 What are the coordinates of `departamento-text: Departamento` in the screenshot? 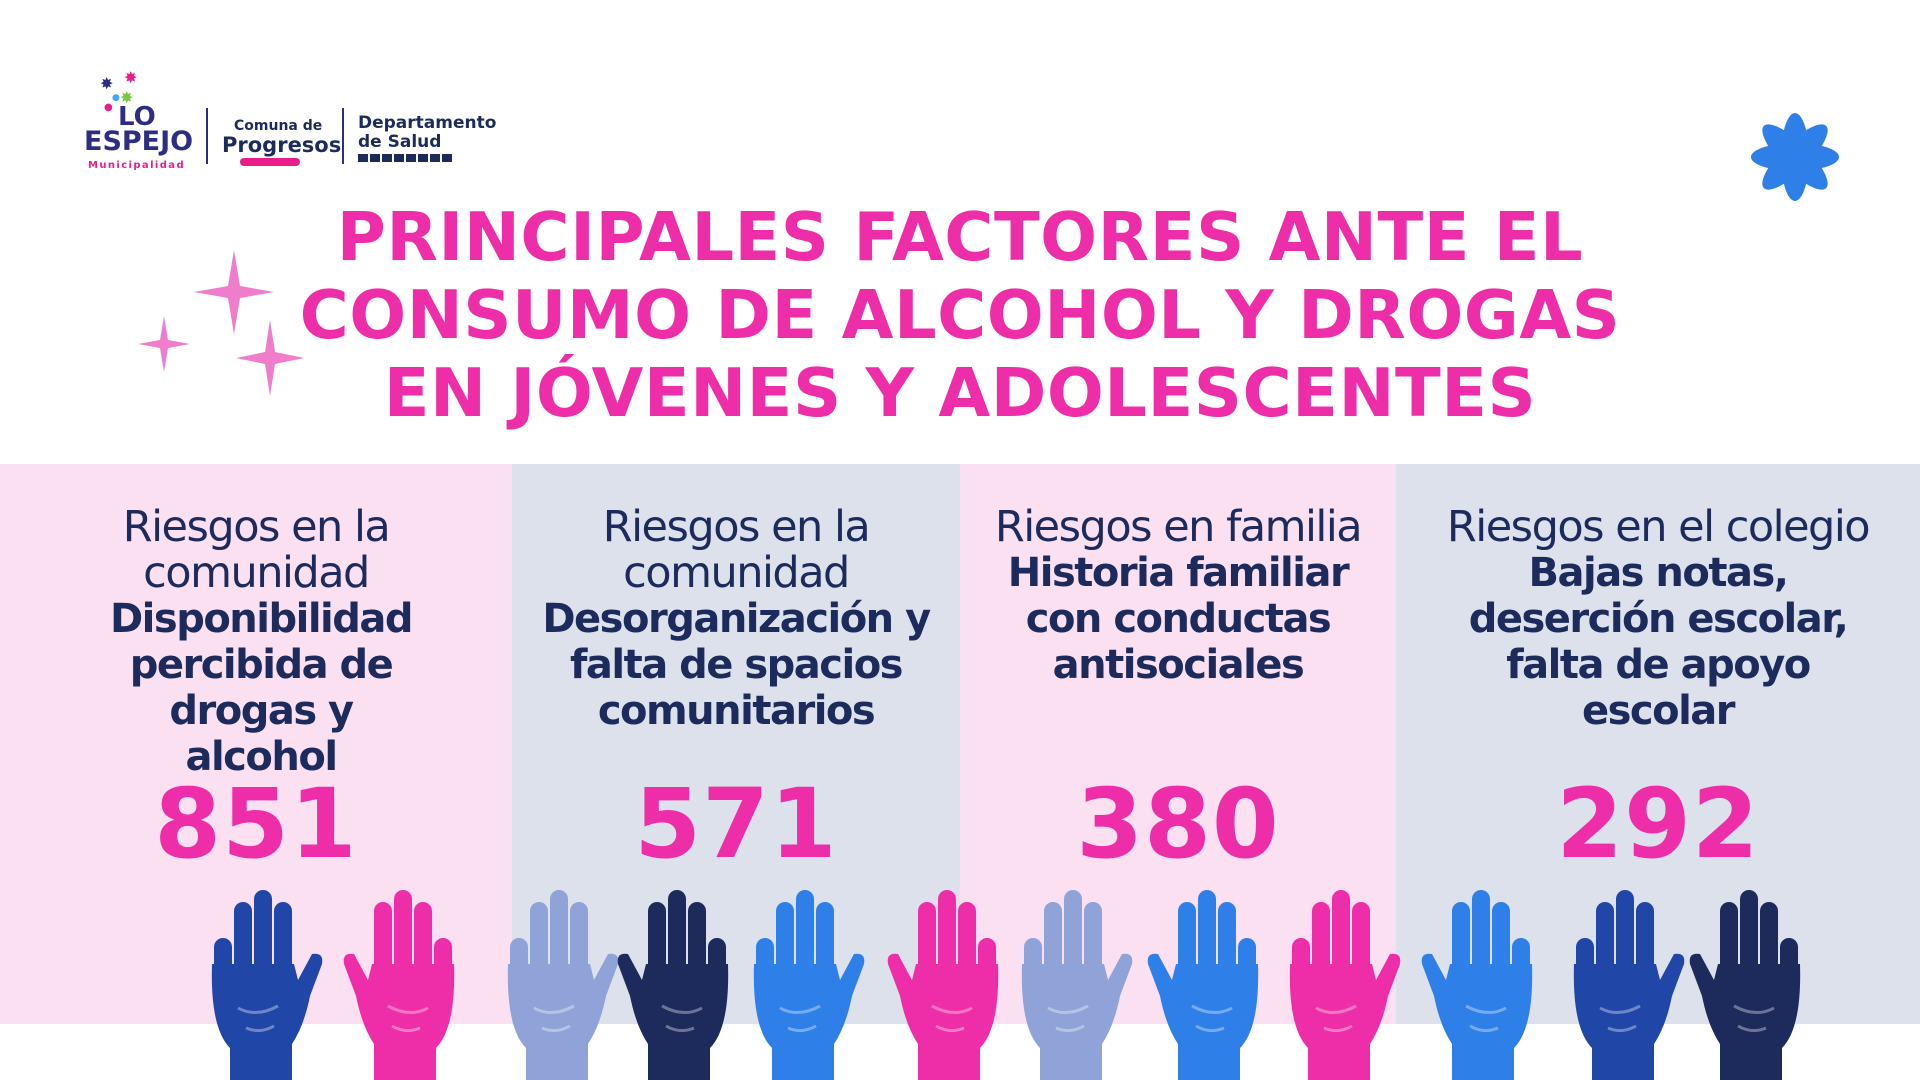 It's located at (427, 123).